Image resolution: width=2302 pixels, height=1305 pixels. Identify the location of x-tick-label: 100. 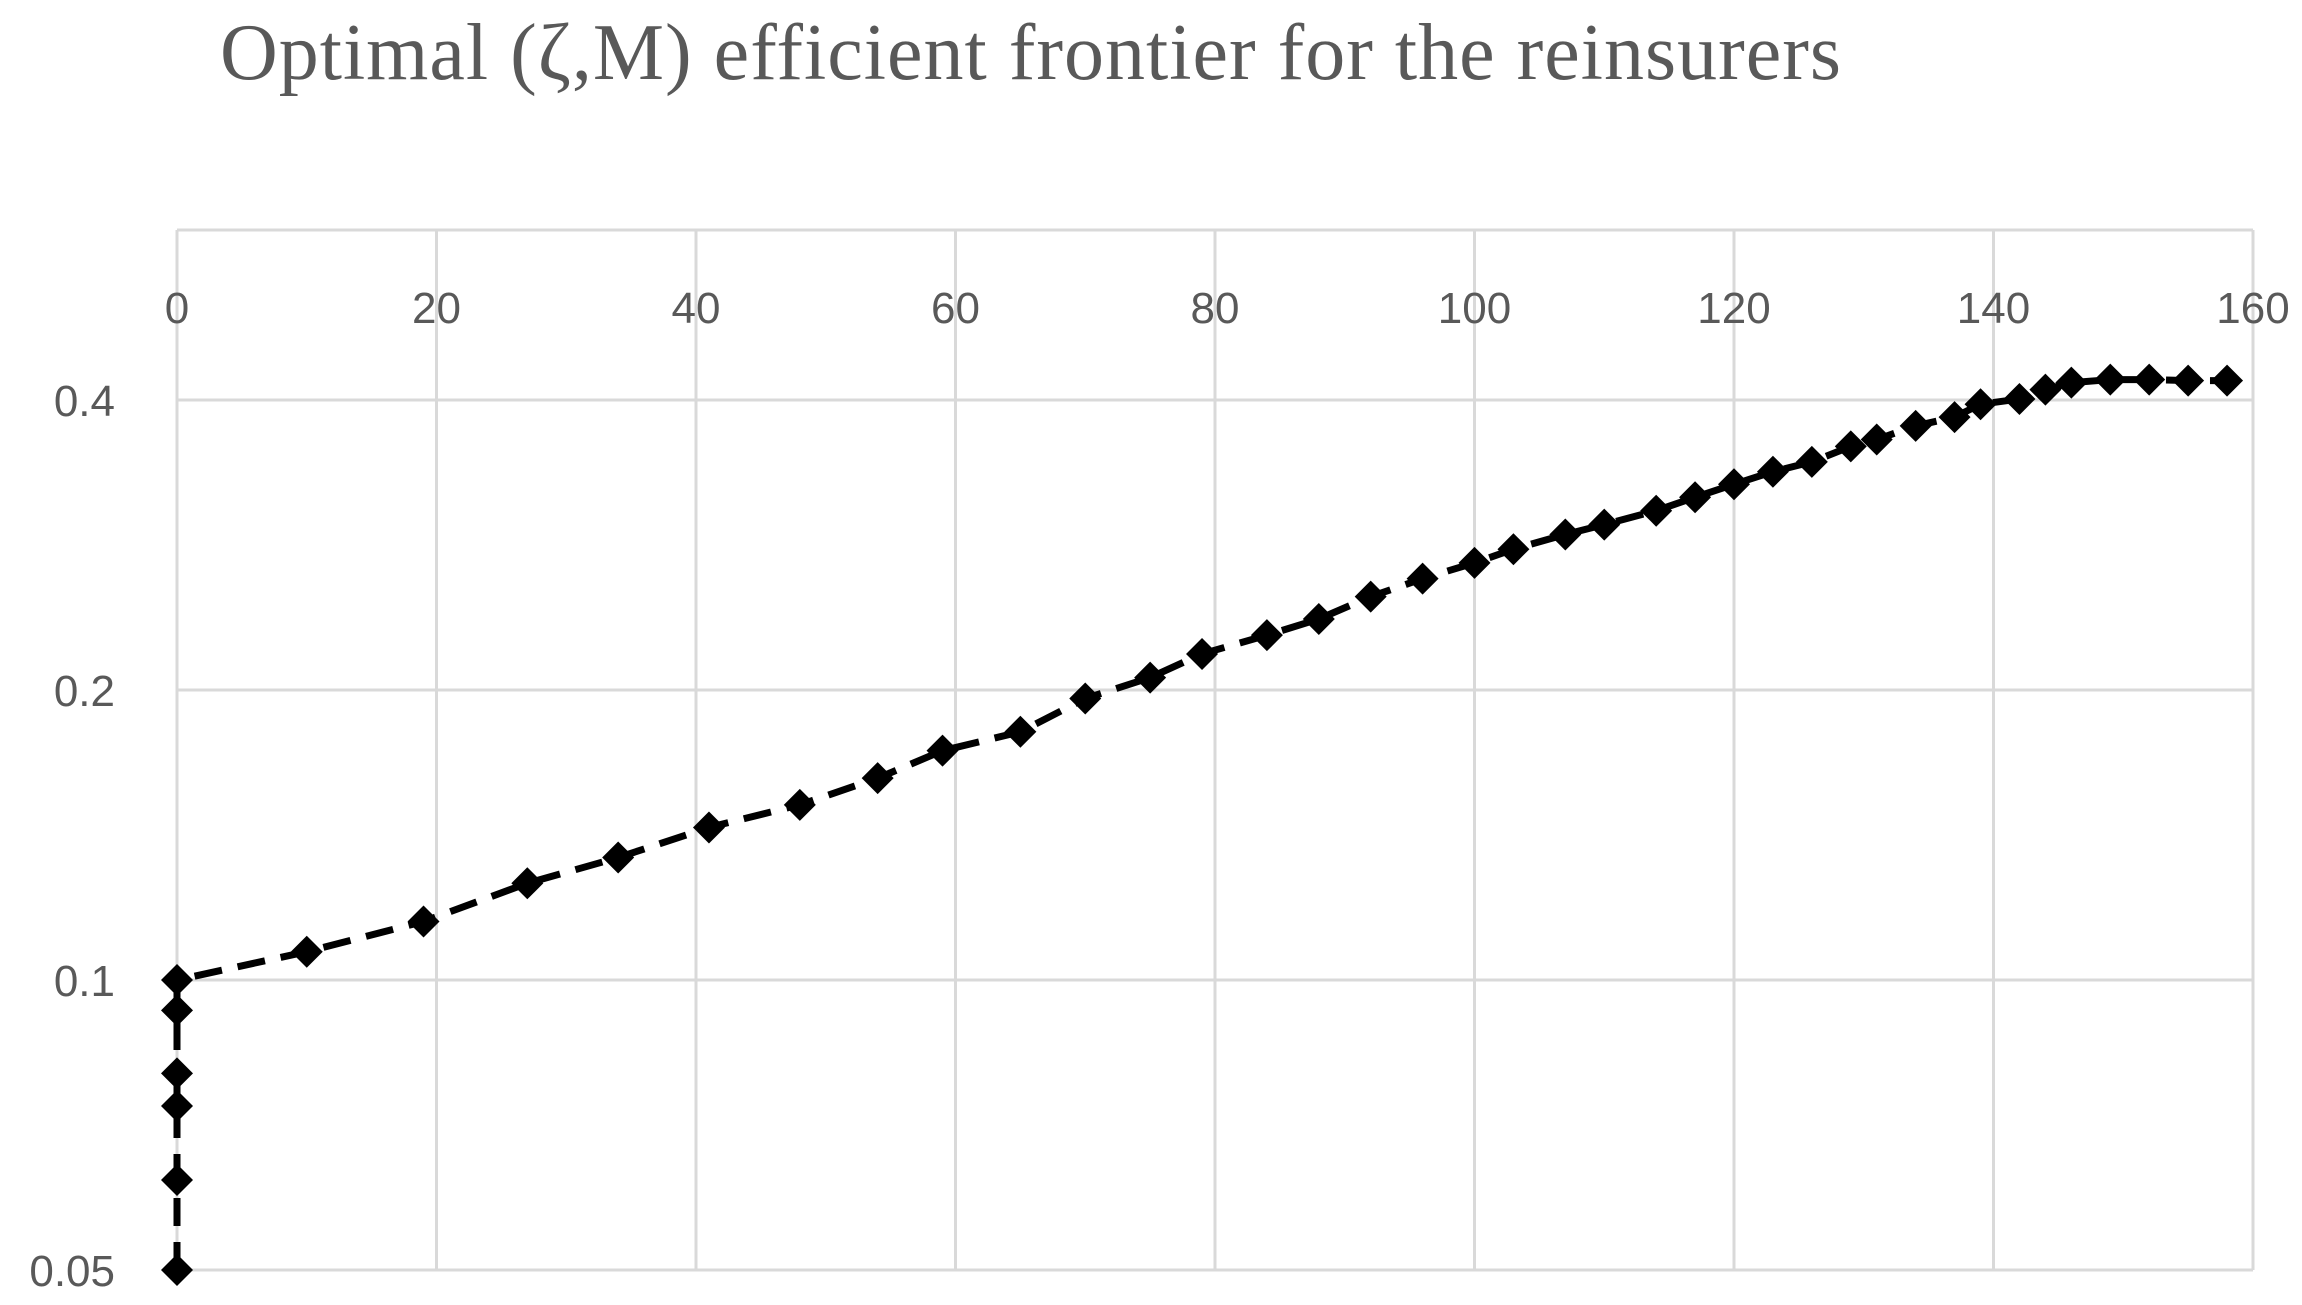
(1474, 308).